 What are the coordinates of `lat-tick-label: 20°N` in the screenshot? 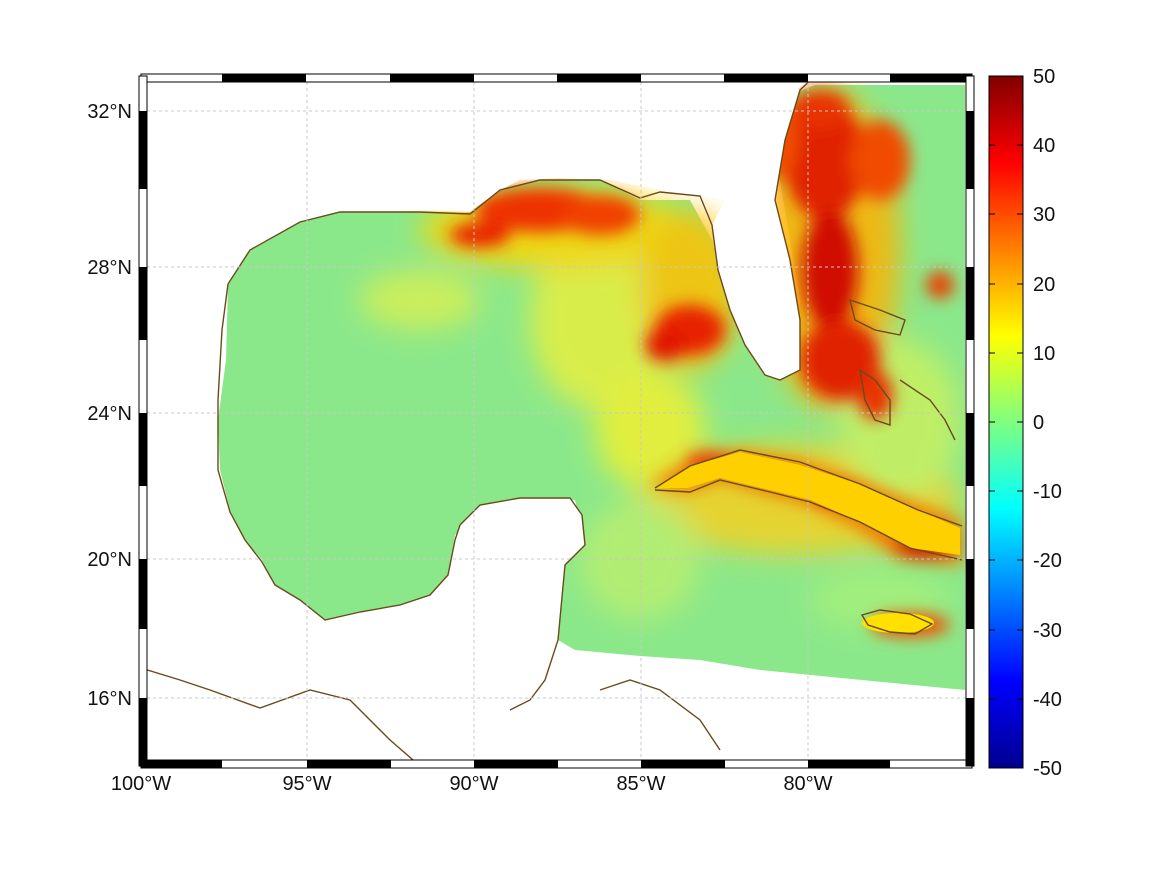 It's located at (109, 560).